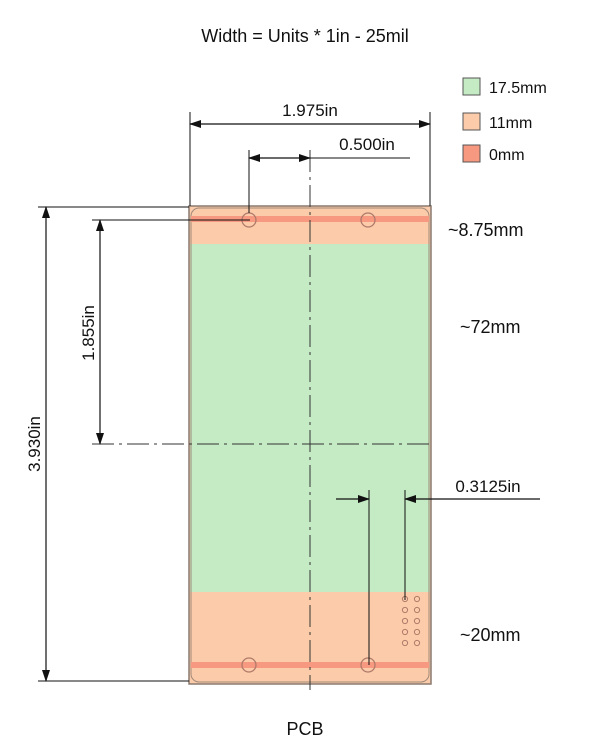 This screenshot has width=610, height=748. I want to click on legend-item-red: 0mm, so click(493, 154).